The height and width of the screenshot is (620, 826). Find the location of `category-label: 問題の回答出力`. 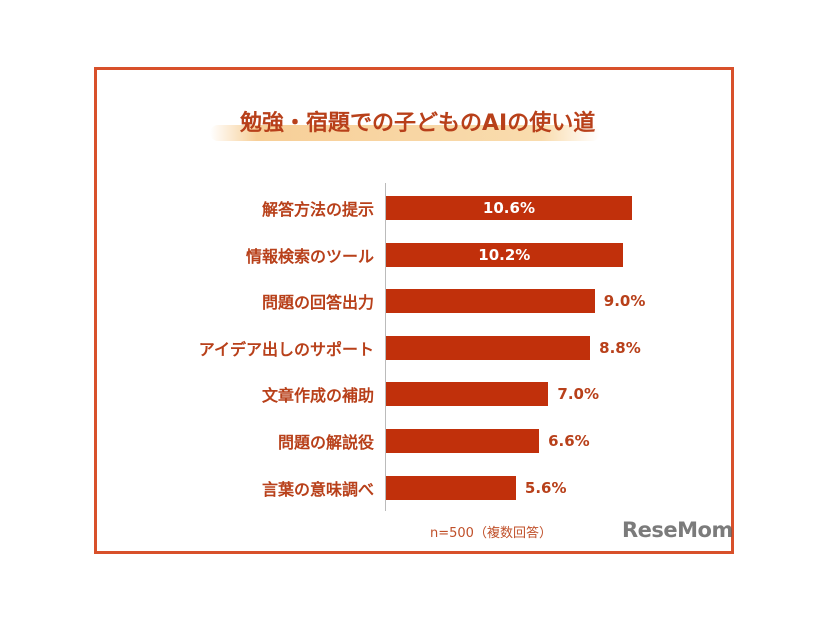

category-label: 問題の回答出力 is located at coordinates (317, 303).